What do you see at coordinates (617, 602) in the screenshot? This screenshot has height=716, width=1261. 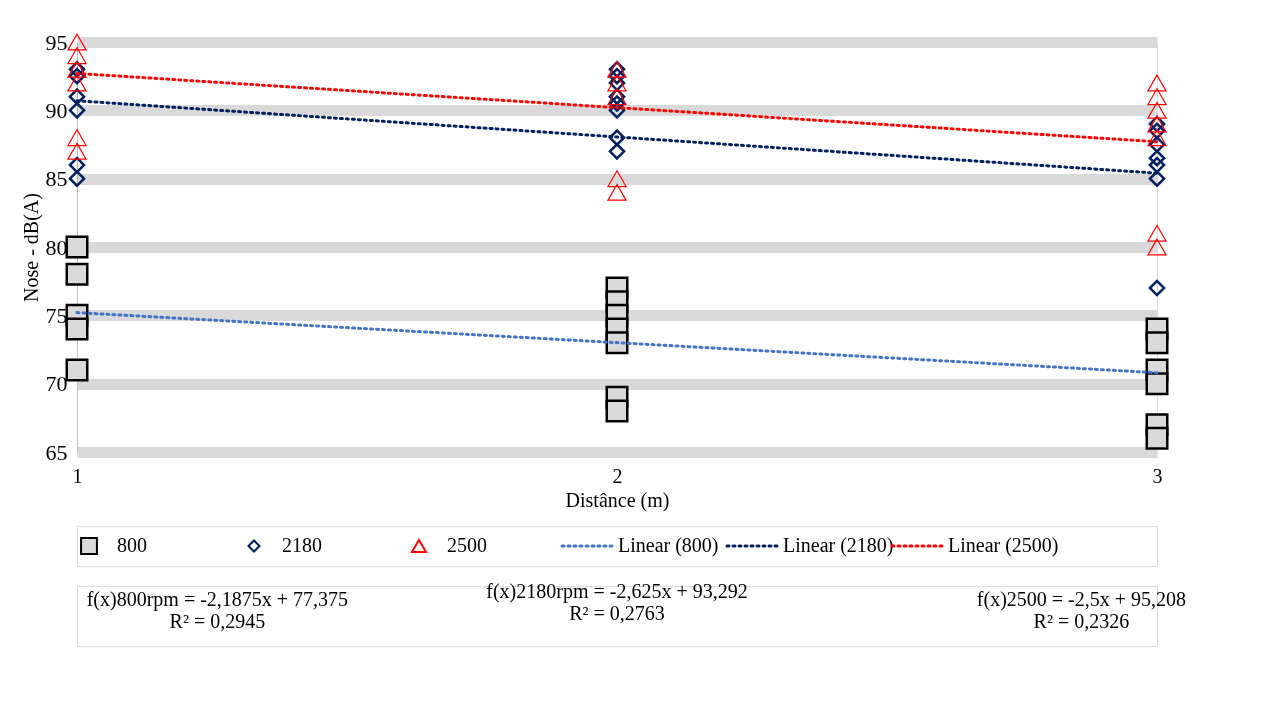 I see `text: f(x)2180rpm = -2,625x + 93,292 R² = 0,2763` at bounding box center [617, 602].